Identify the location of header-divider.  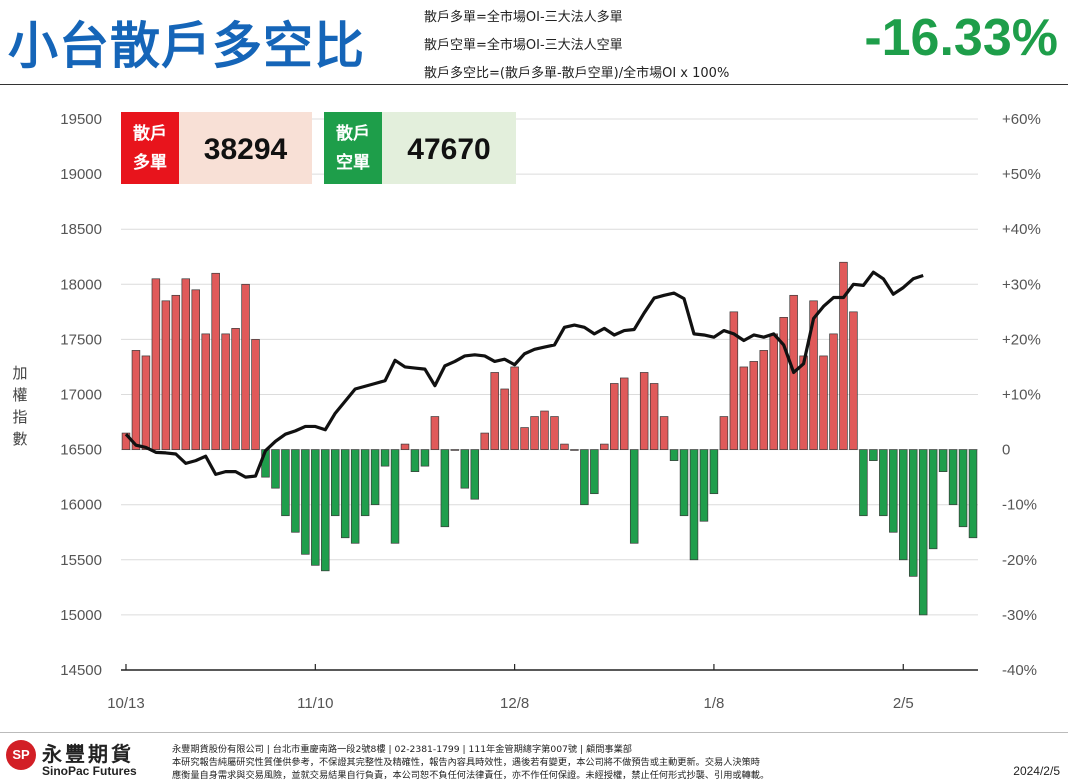
(534, 84).